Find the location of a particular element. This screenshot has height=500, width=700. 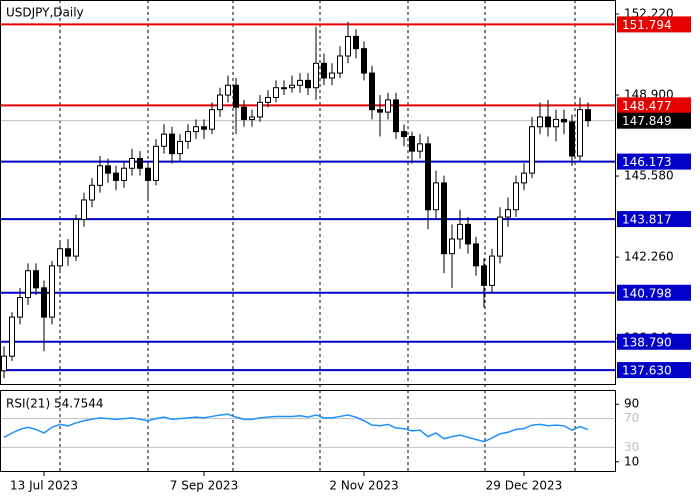

rsi-line is located at coordinates (296, 428).